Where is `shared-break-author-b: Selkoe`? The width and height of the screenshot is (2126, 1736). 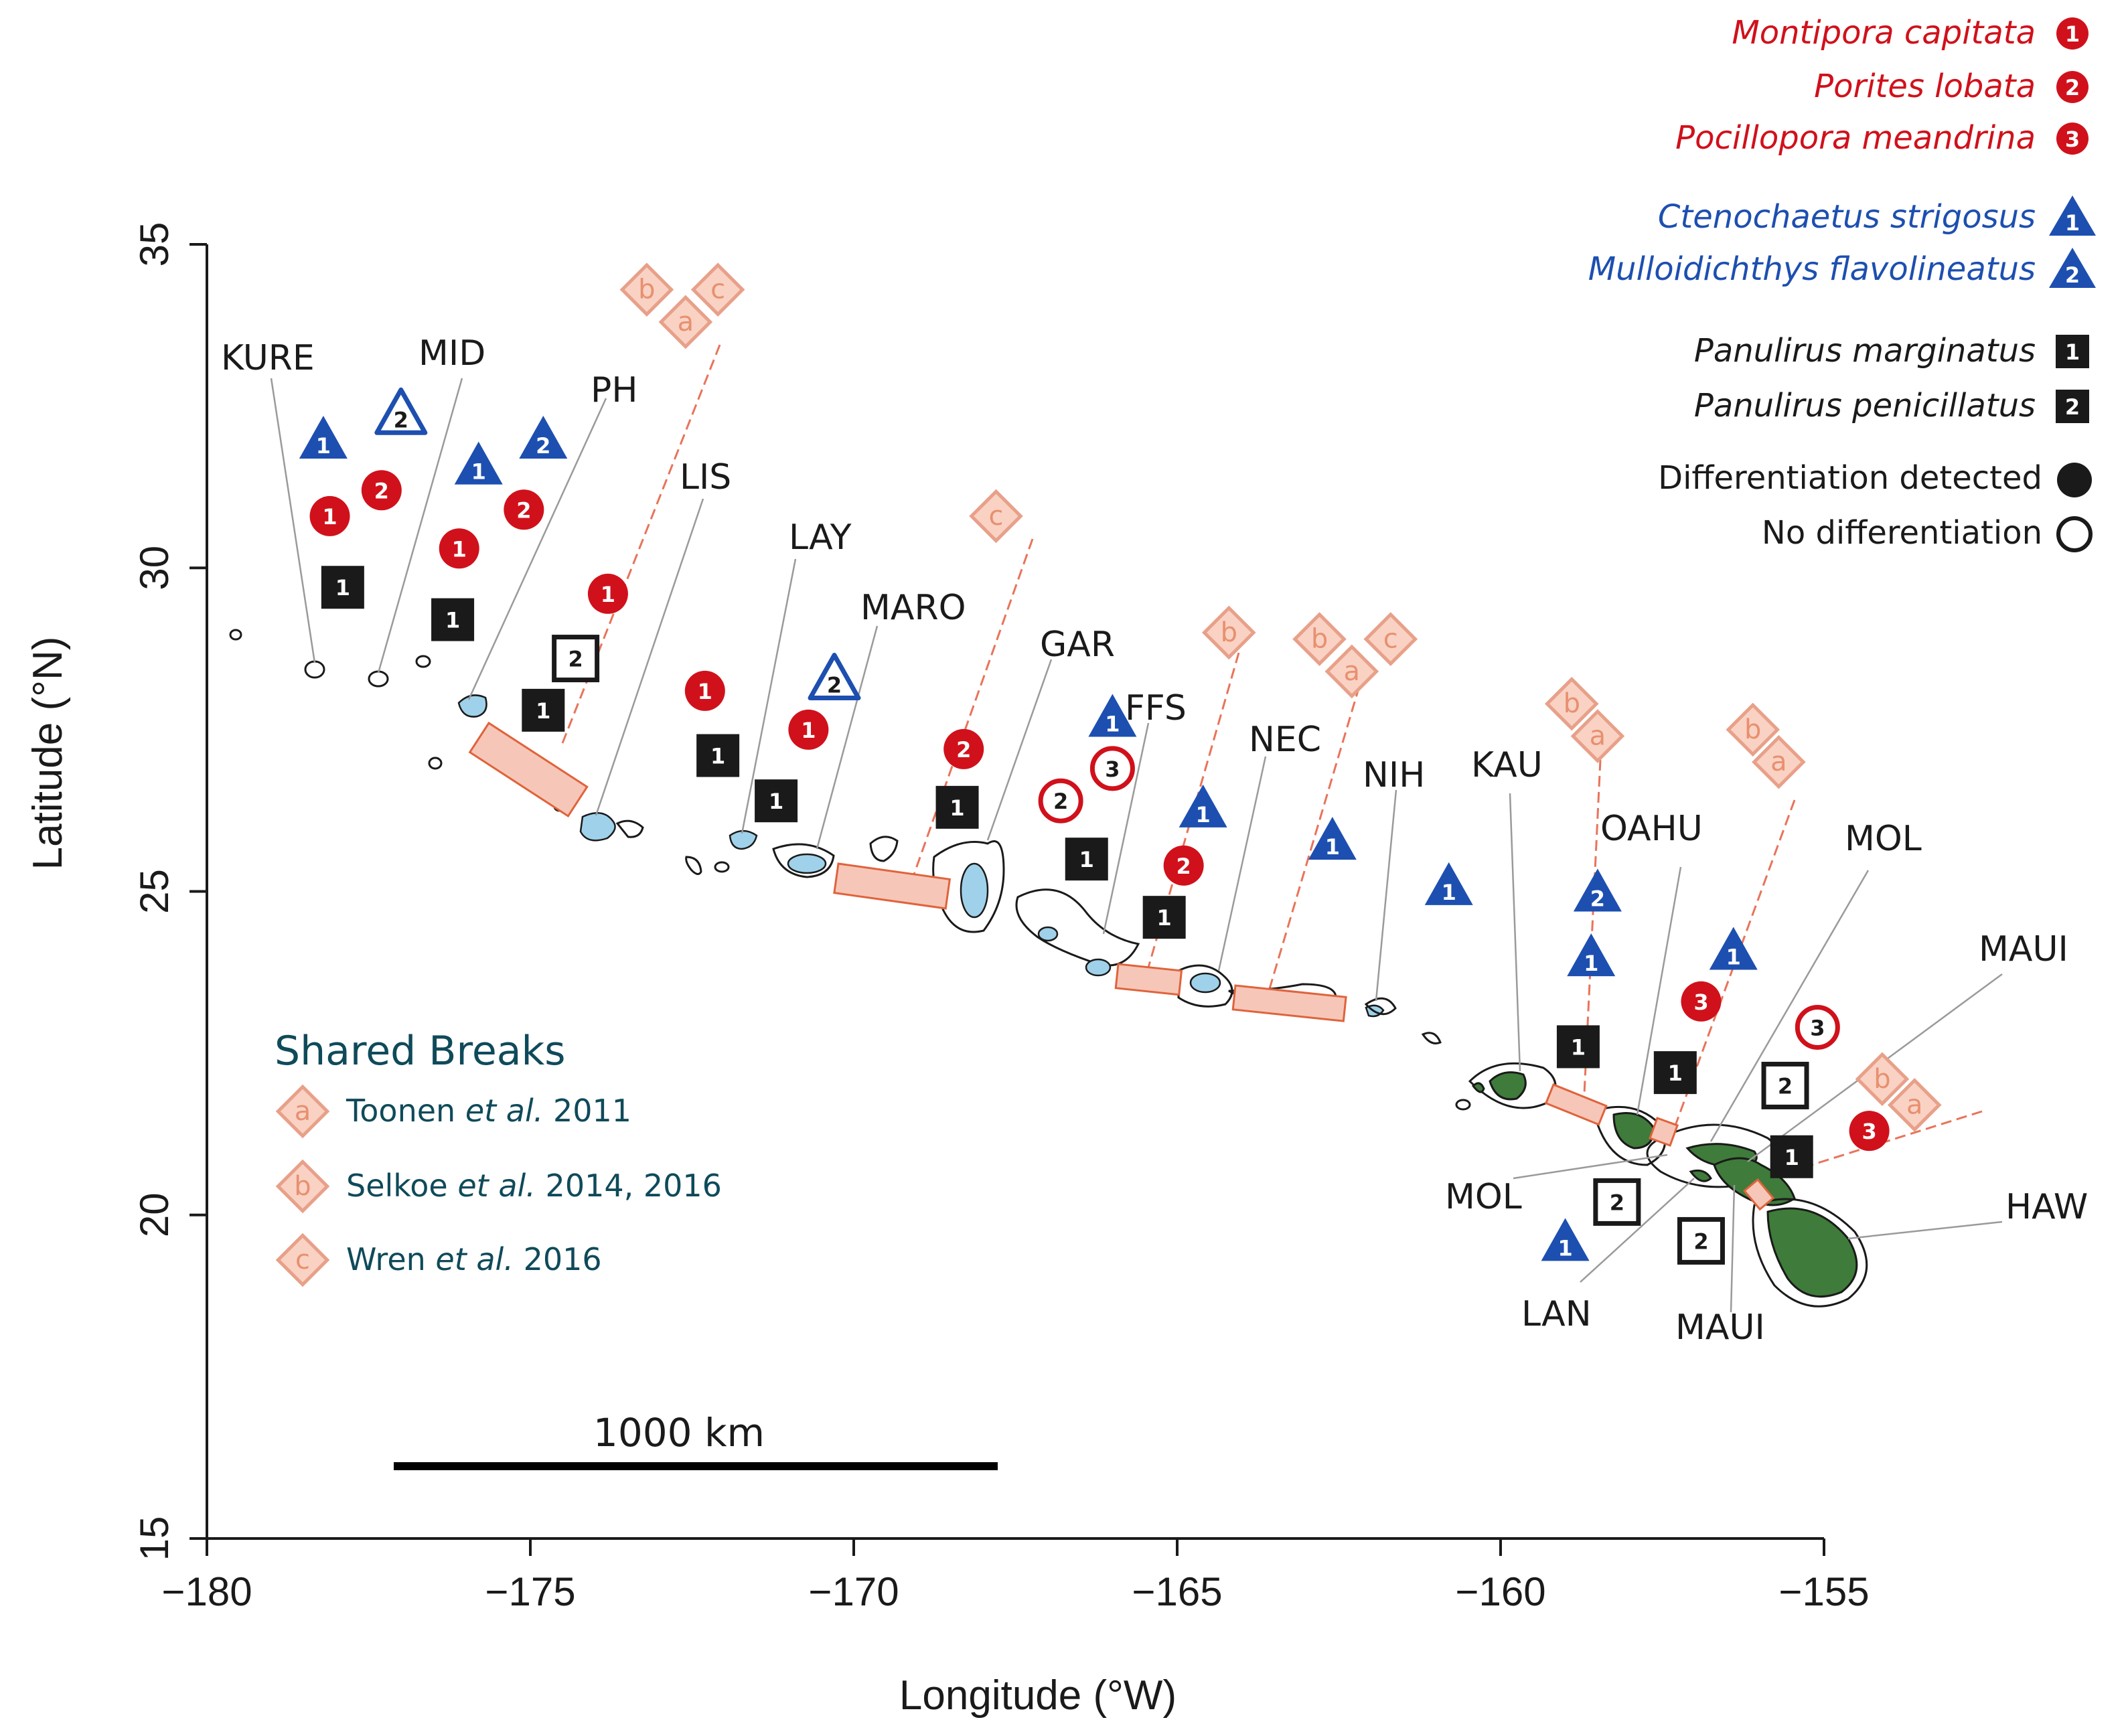
shared-break-author-b: Selkoe is located at coordinates (397, 1186).